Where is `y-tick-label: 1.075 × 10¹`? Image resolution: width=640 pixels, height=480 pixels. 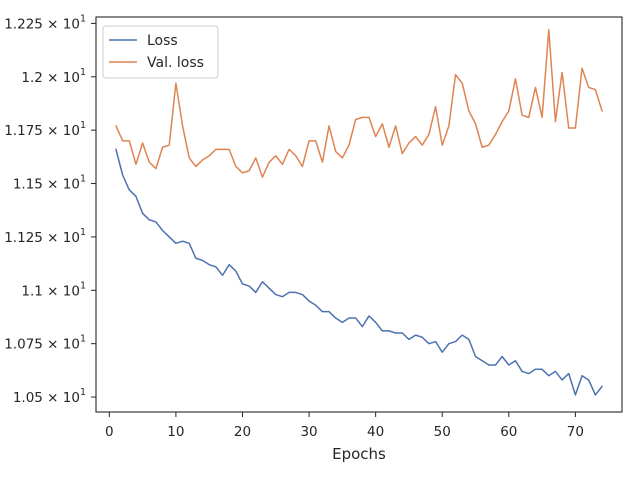 y-tick-label: 1.075 × 10¹ is located at coordinates (45, 343).